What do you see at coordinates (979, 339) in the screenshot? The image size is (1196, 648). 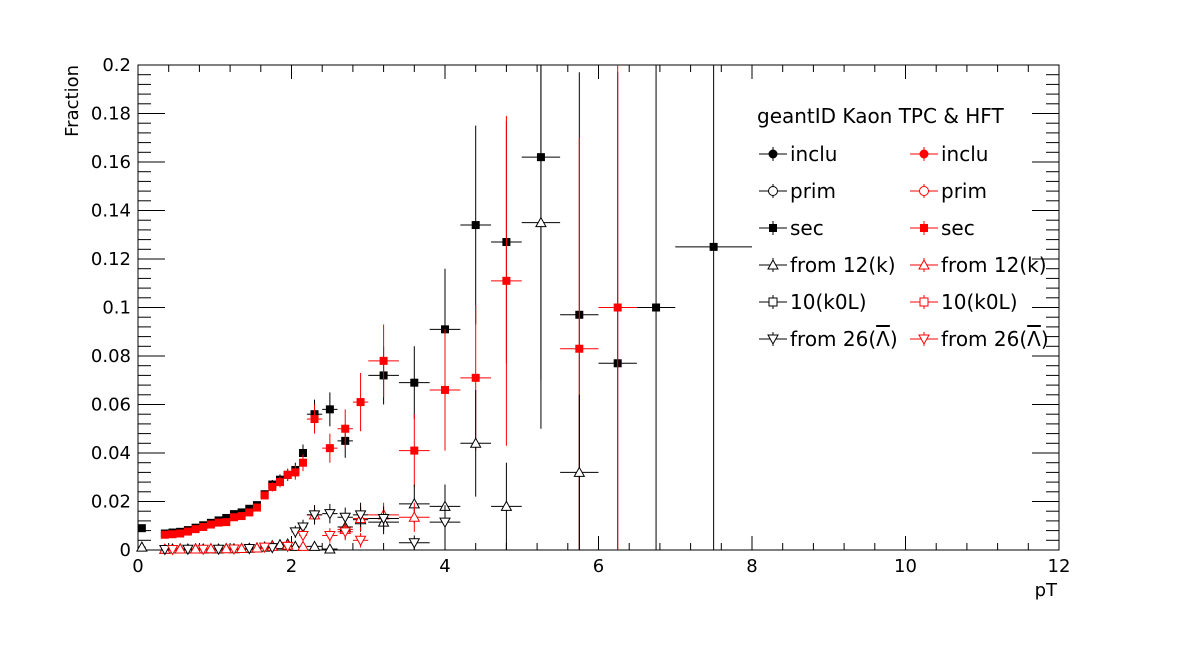 I see `legend-entry-right: from 26(Λ)` at bounding box center [979, 339].